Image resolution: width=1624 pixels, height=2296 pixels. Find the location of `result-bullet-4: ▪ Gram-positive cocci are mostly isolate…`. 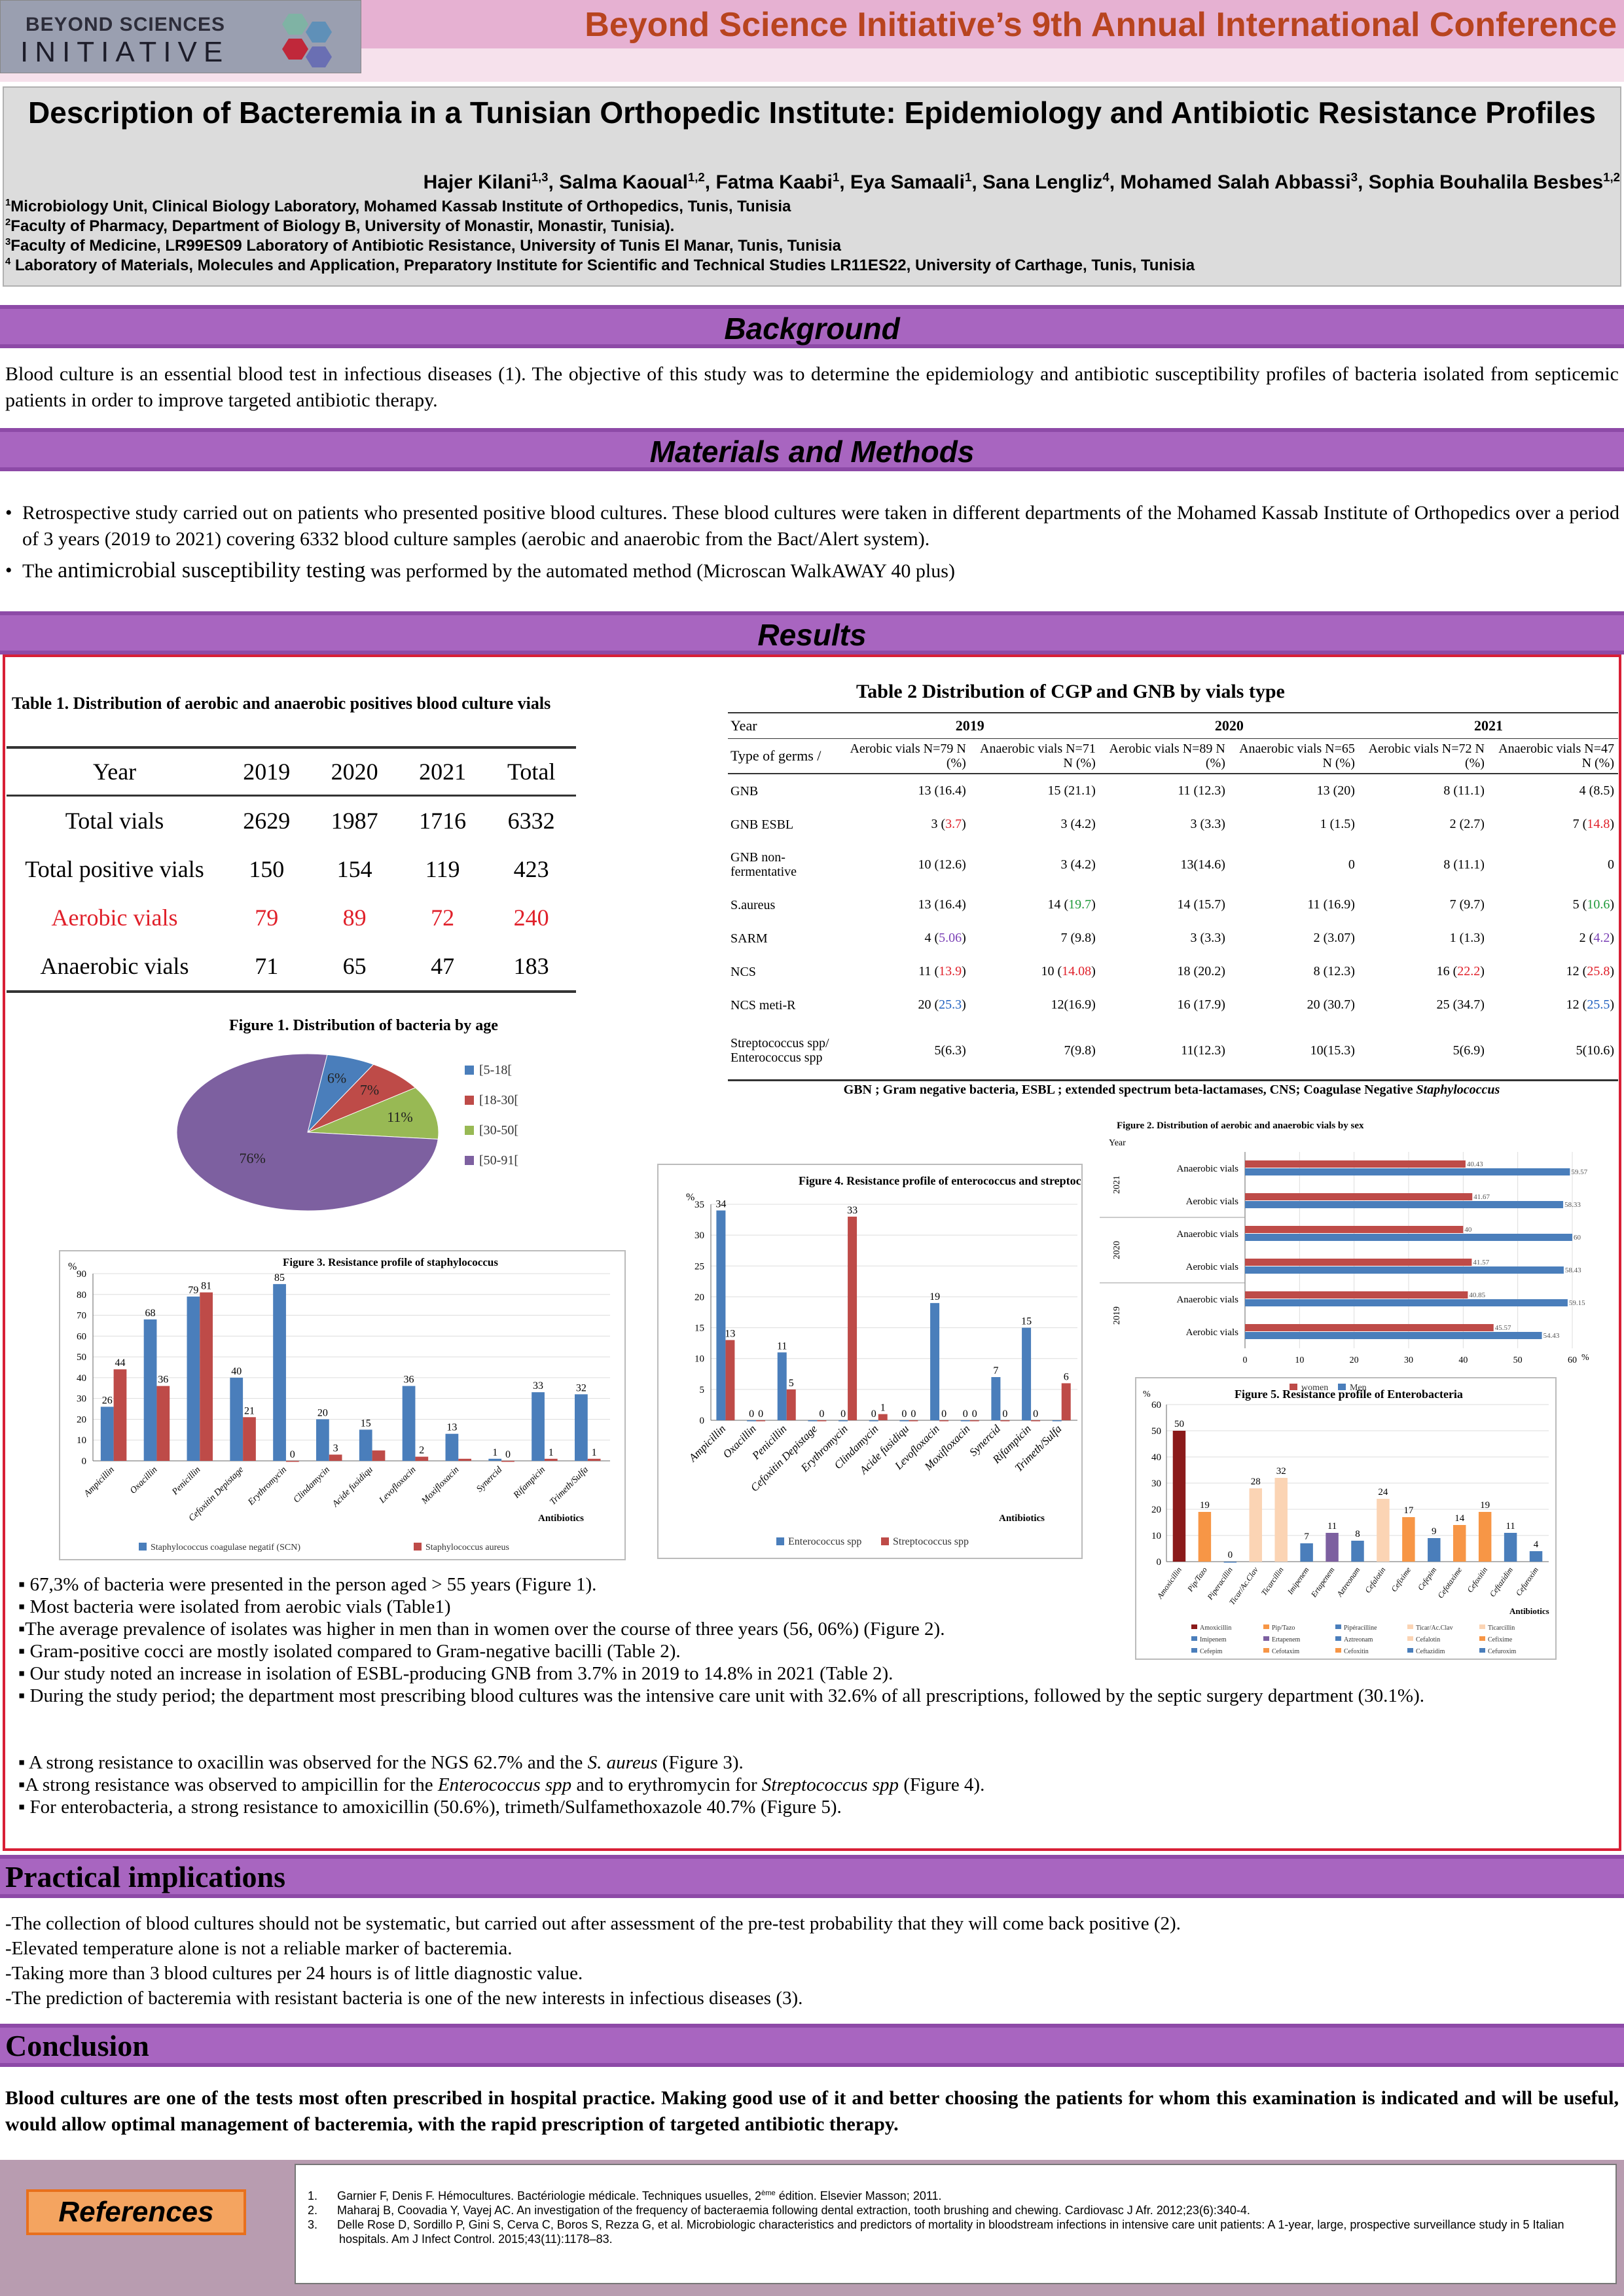

result-bullet-4: ▪ Gram-positive cocci are mostly isolate… is located at coordinates (349, 1651).